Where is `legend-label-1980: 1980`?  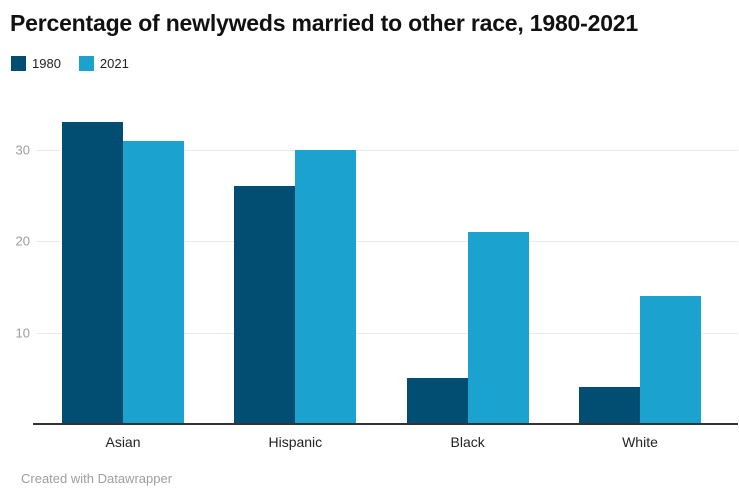
legend-label-1980: 1980 is located at coordinates (46, 63).